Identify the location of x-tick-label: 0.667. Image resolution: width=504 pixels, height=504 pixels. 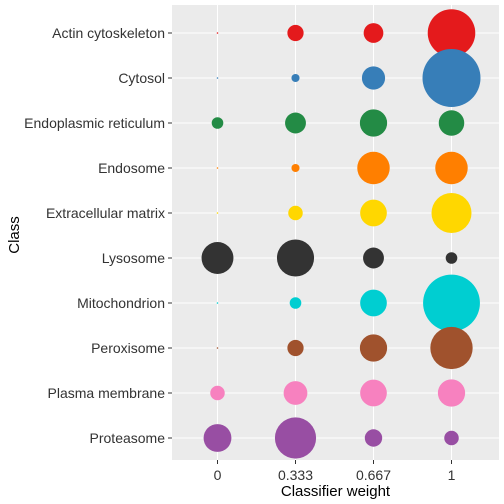
(373, 475).